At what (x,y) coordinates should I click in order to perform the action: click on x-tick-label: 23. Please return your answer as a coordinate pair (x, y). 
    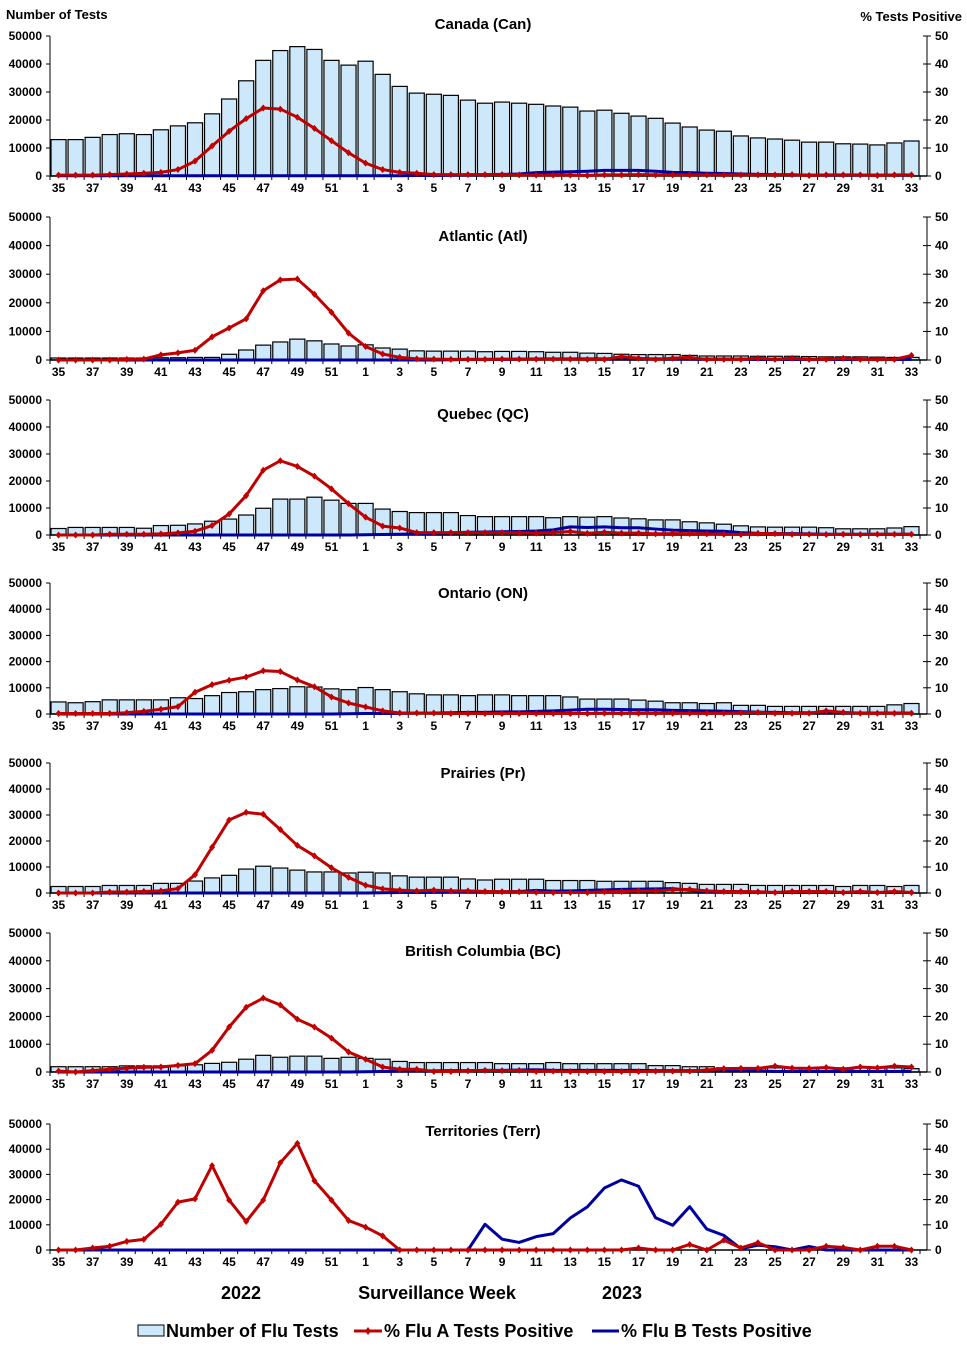
    Looking at the image, I should click on (741, 188).